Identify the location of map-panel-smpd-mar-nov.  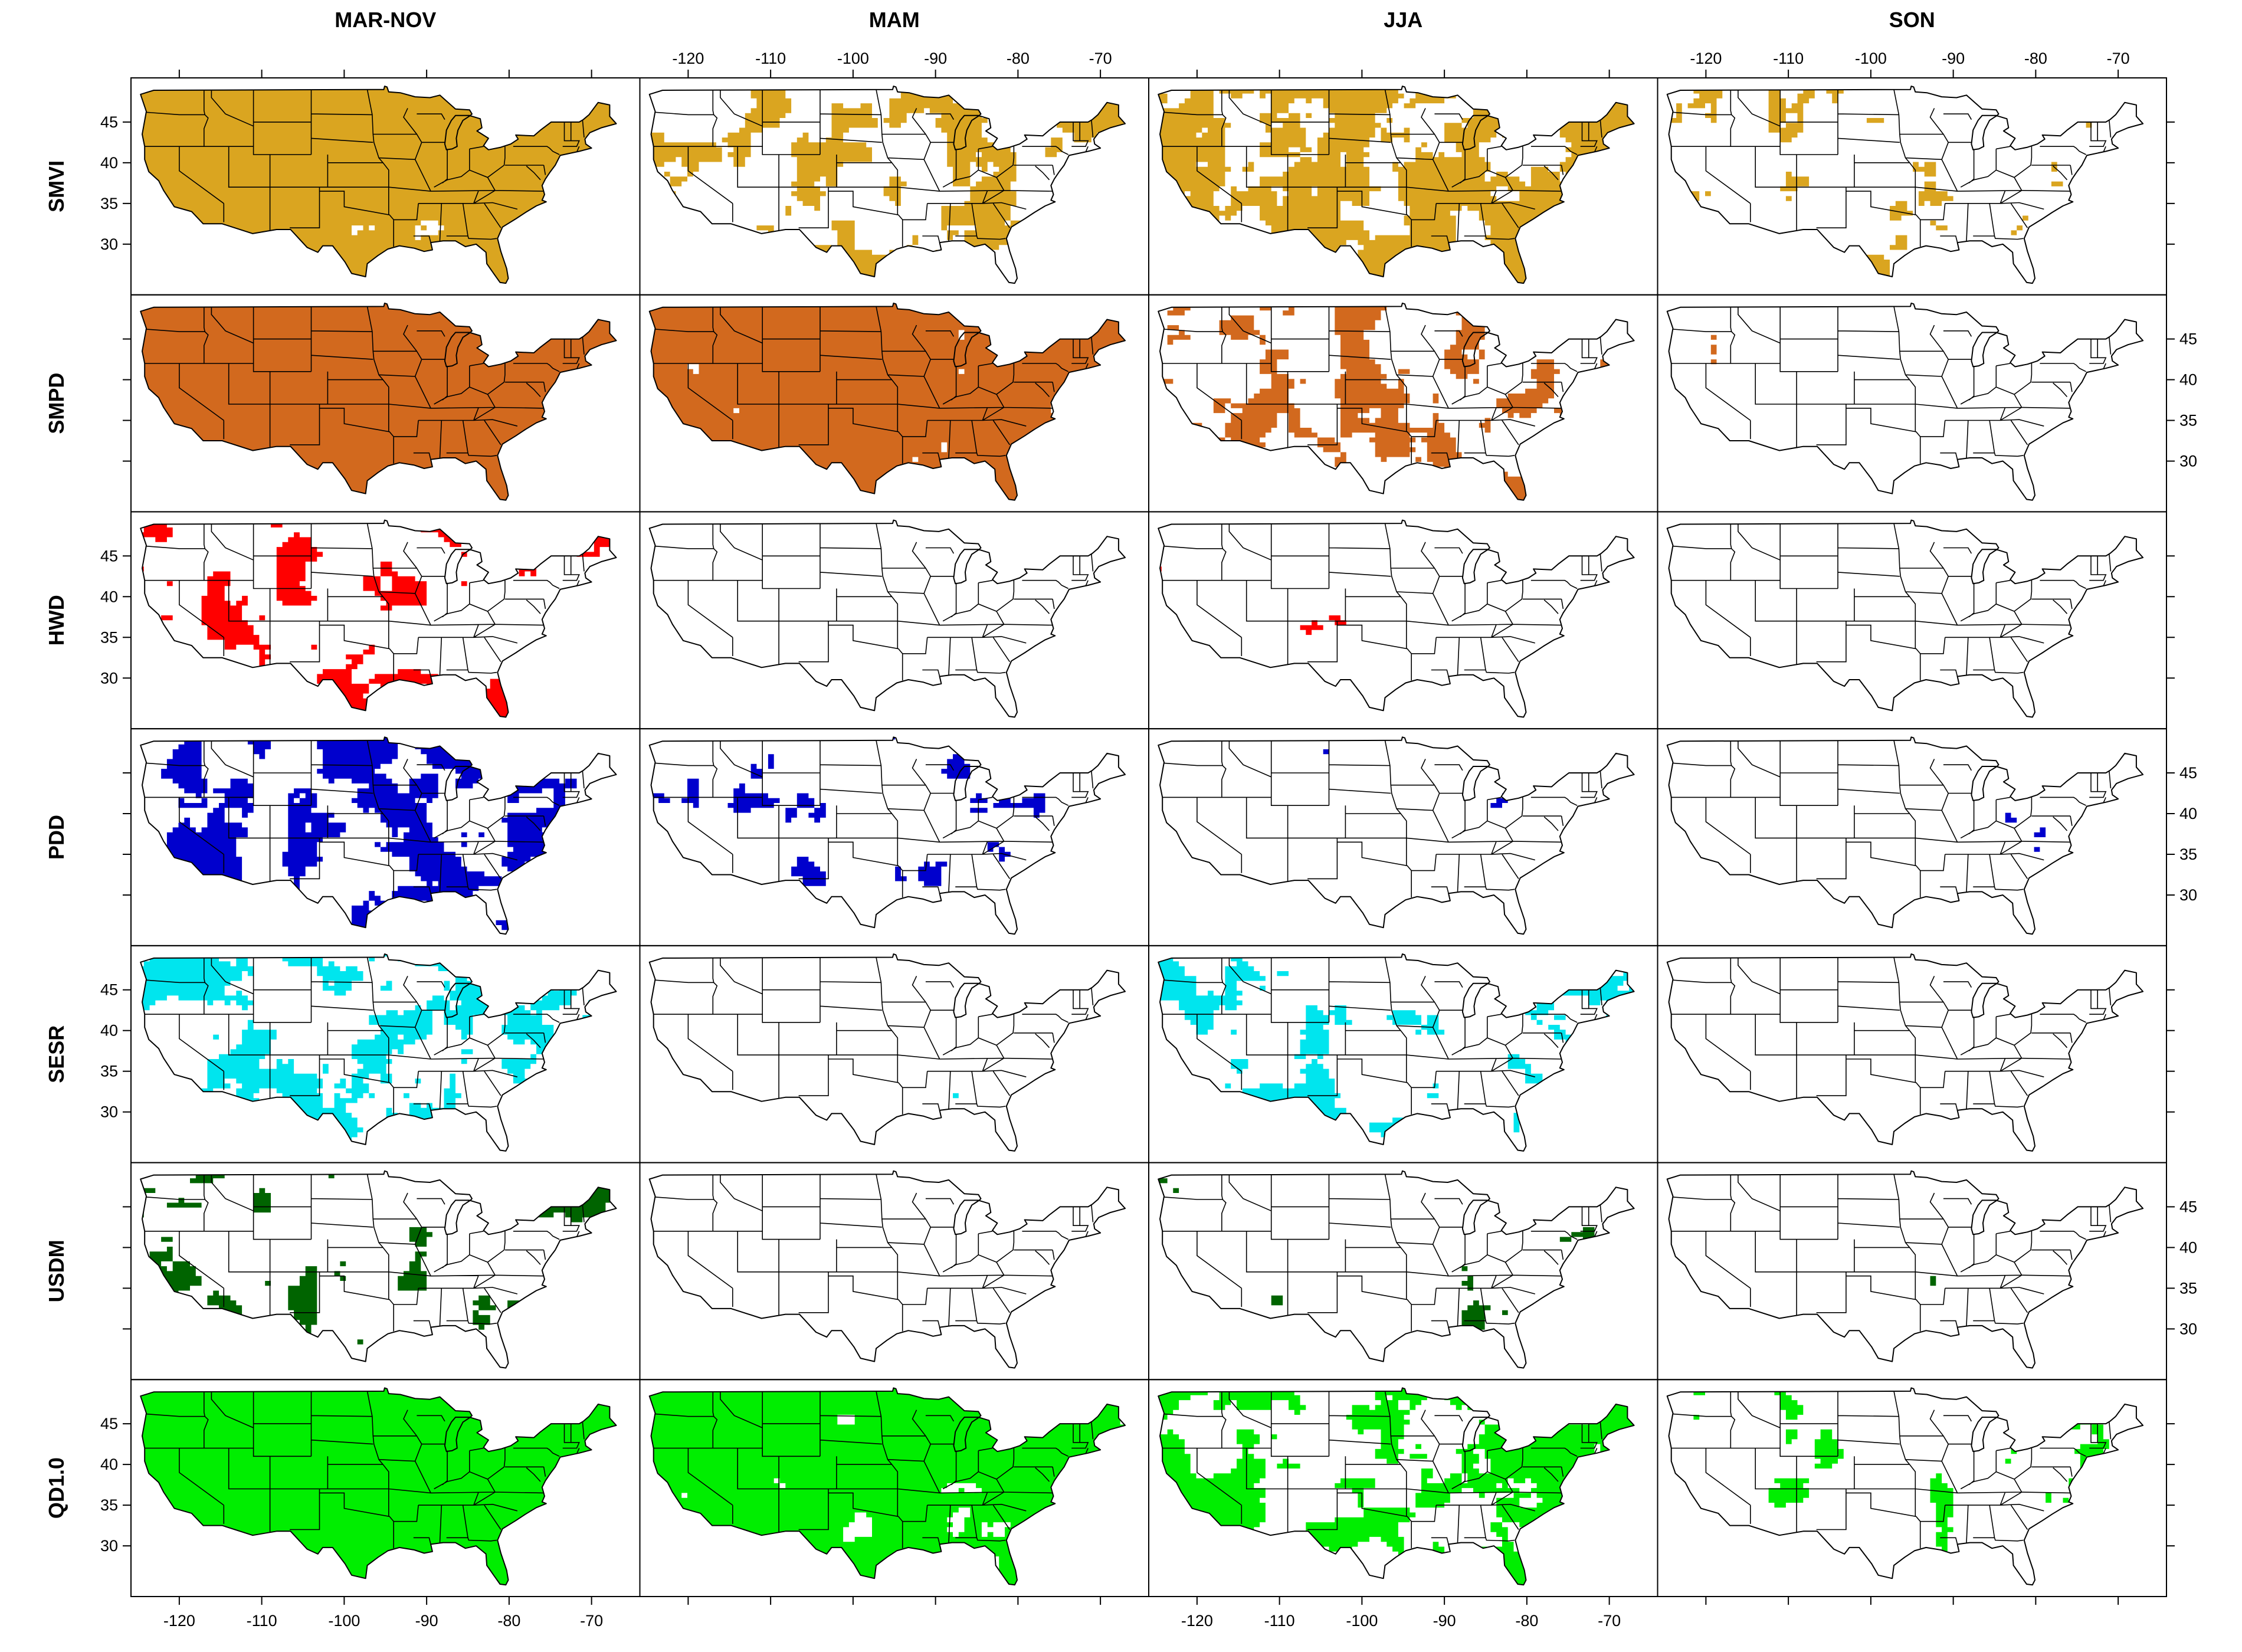
(385, 403).